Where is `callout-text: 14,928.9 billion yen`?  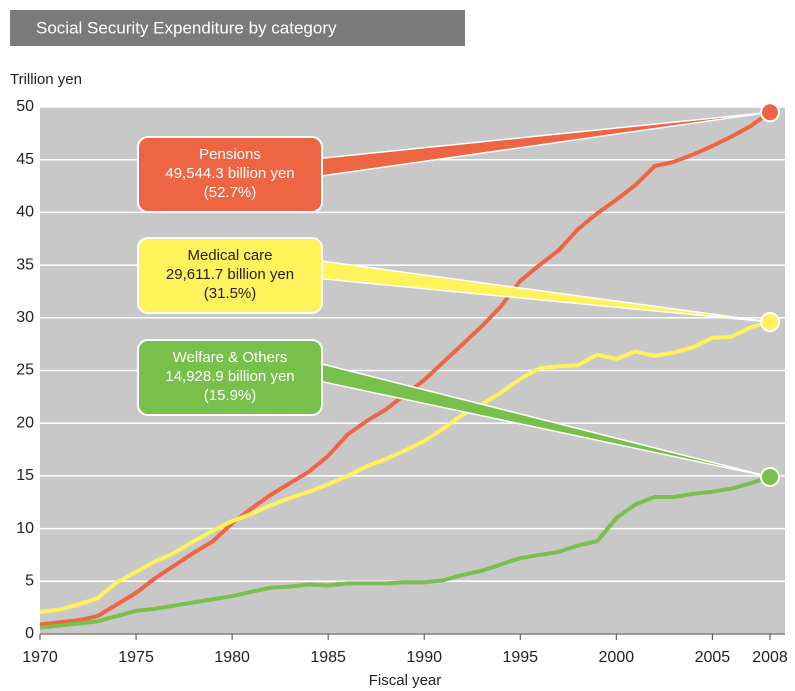 callout-text: 14,928.9 billion yen is located at coordinates (229, 376).